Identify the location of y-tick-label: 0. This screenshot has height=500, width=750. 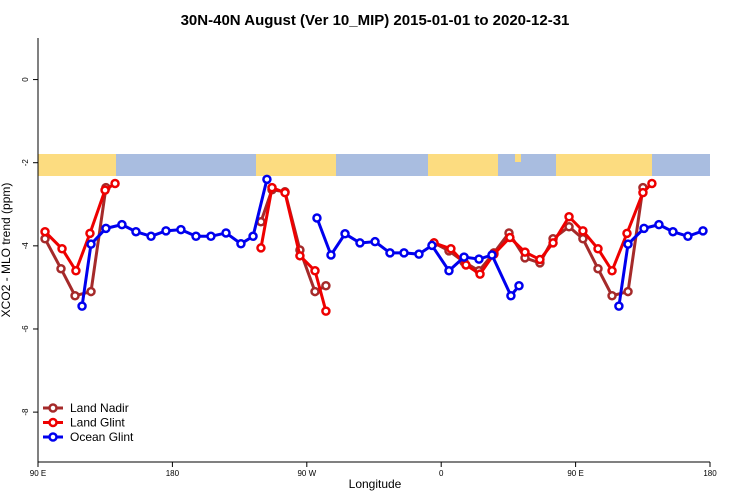
(25, 79).